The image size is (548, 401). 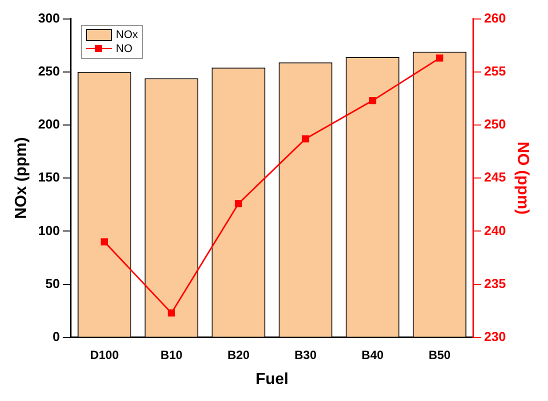 What do you see at coordinates (495, 230) in the screenshot?
I see `y2-tick-label: 240` at bounding box center [495, 230].